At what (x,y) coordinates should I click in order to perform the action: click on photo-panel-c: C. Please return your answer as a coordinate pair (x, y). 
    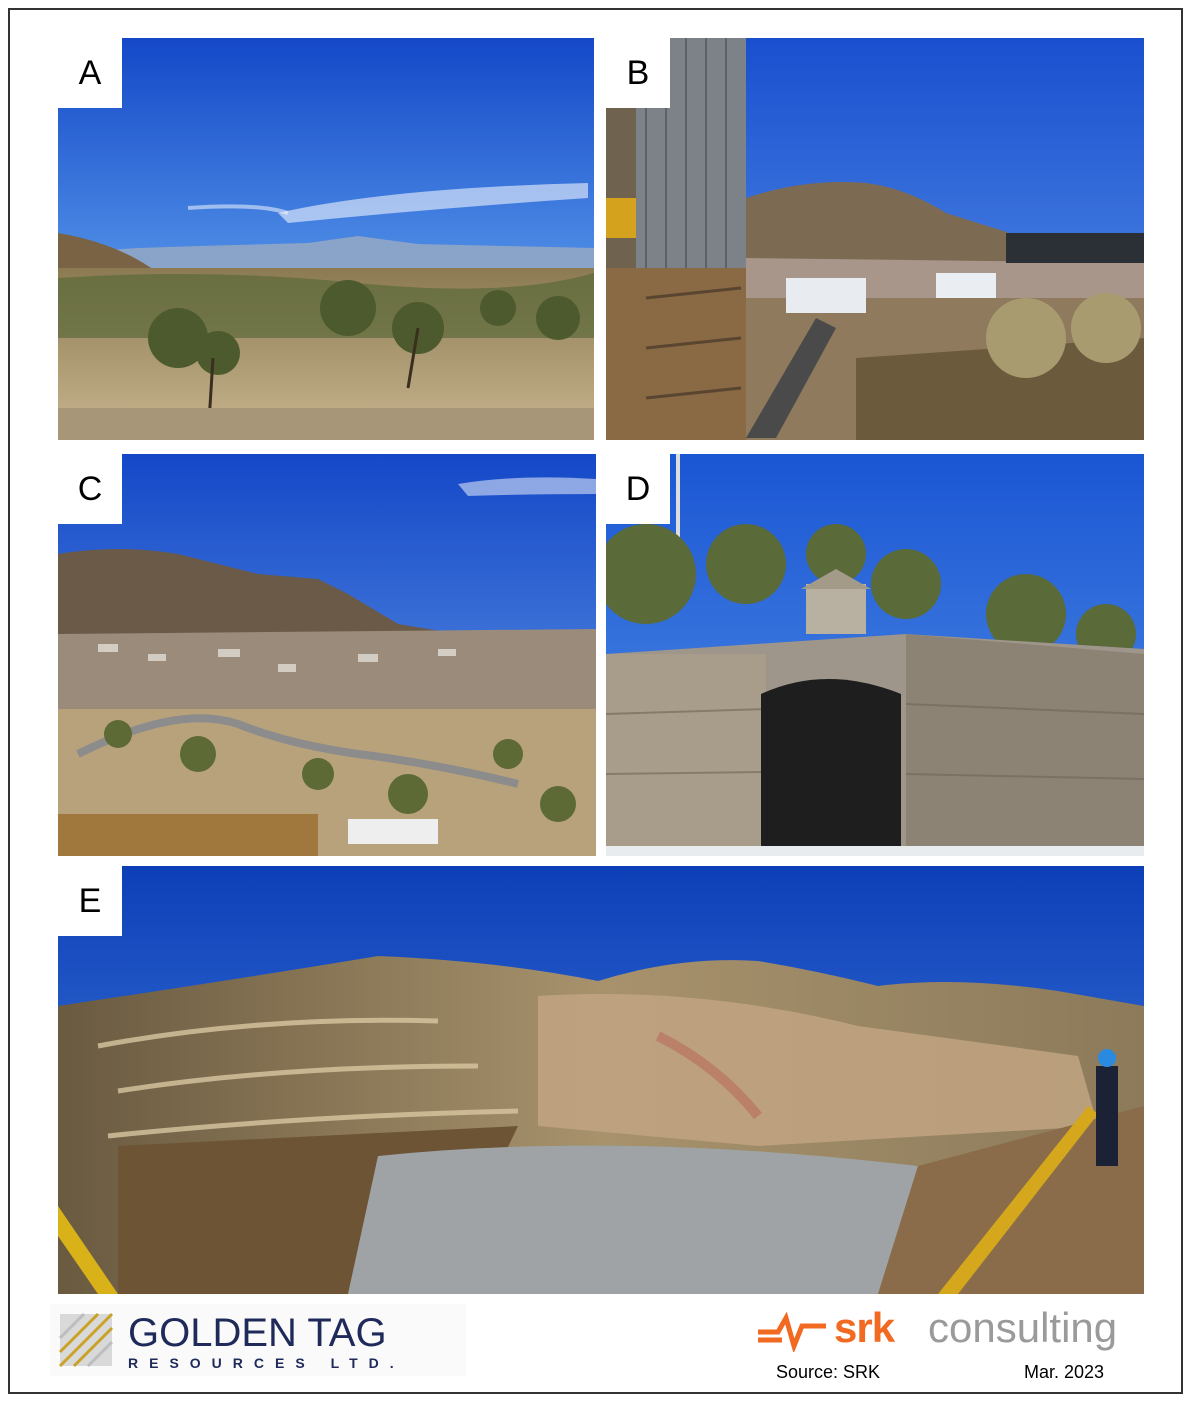
    Looking at the image, I should click on (327, 655).